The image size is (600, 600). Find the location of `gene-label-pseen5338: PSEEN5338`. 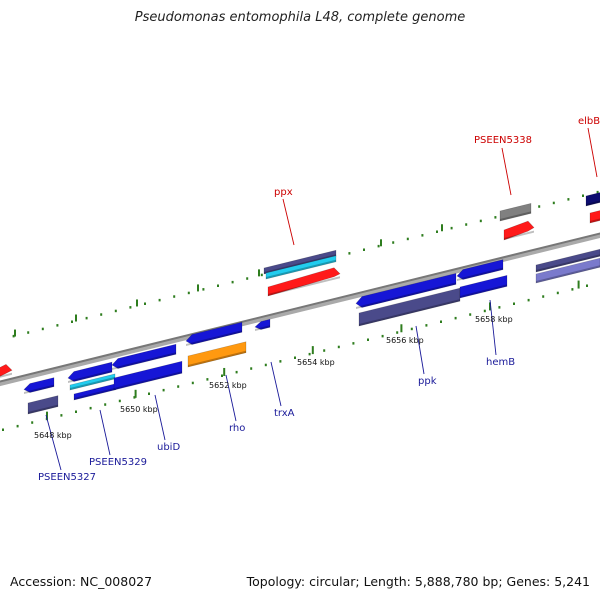

gene-label-pseen5338: PSEEN5338 is located at coordinates (503, 140).